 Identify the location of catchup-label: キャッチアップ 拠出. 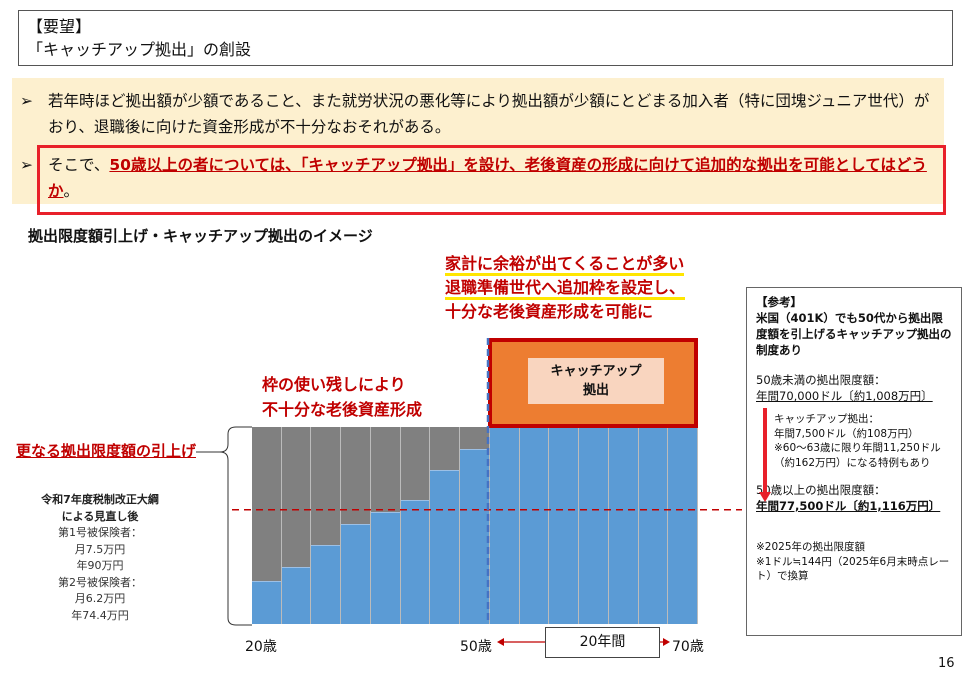
(596, 381).